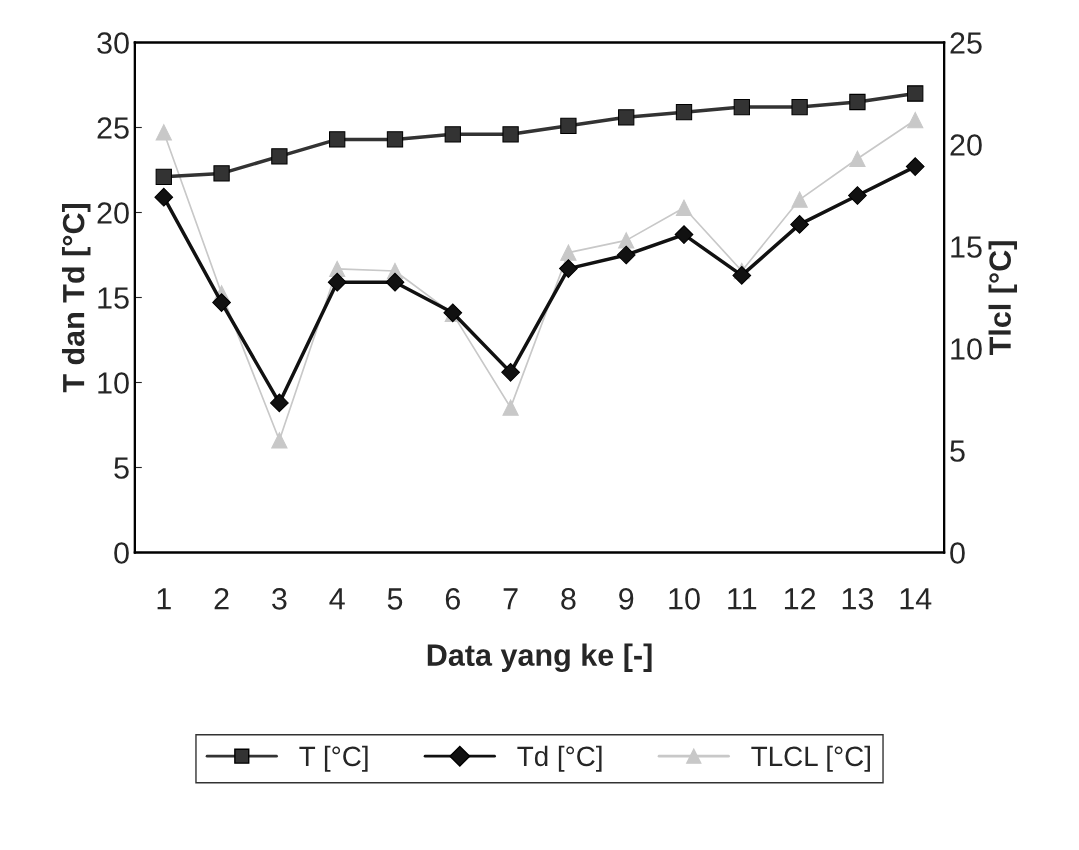 Image resolution: width=1079 pixels, height=850 pixels. I want to click on y-tick-label: 5, so click(121, 468).